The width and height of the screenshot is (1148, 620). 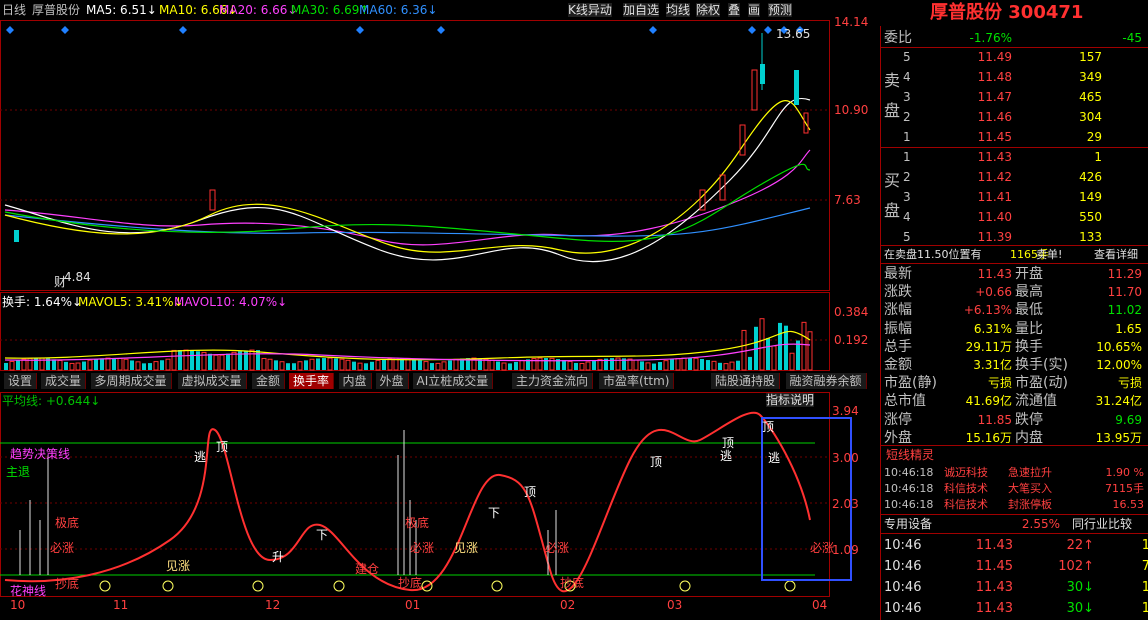 What do you see at coordinates (734, 10) in the screenshot?
I see `toolbar-button: 叠` at bounding box center [734, 10].